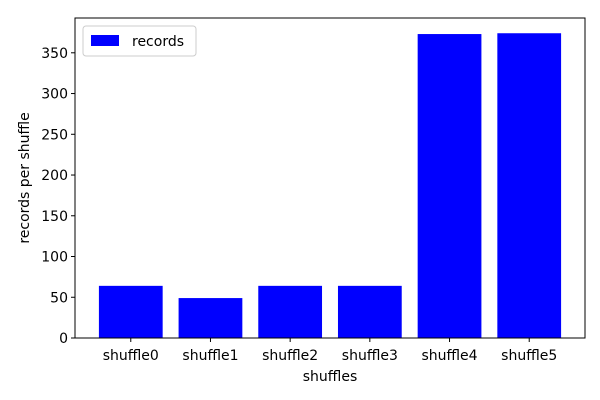  What do you see at coordinates (158, 42) in the screenshot?
I see `legend-label-records: records` at bounding box center [158, 42].